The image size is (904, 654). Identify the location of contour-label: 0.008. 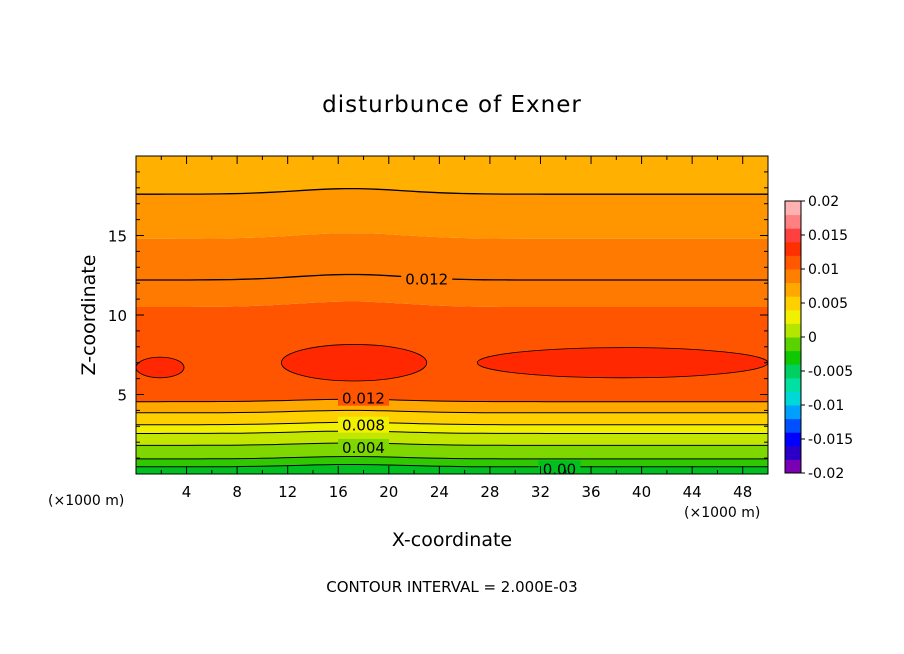
(363, 426).